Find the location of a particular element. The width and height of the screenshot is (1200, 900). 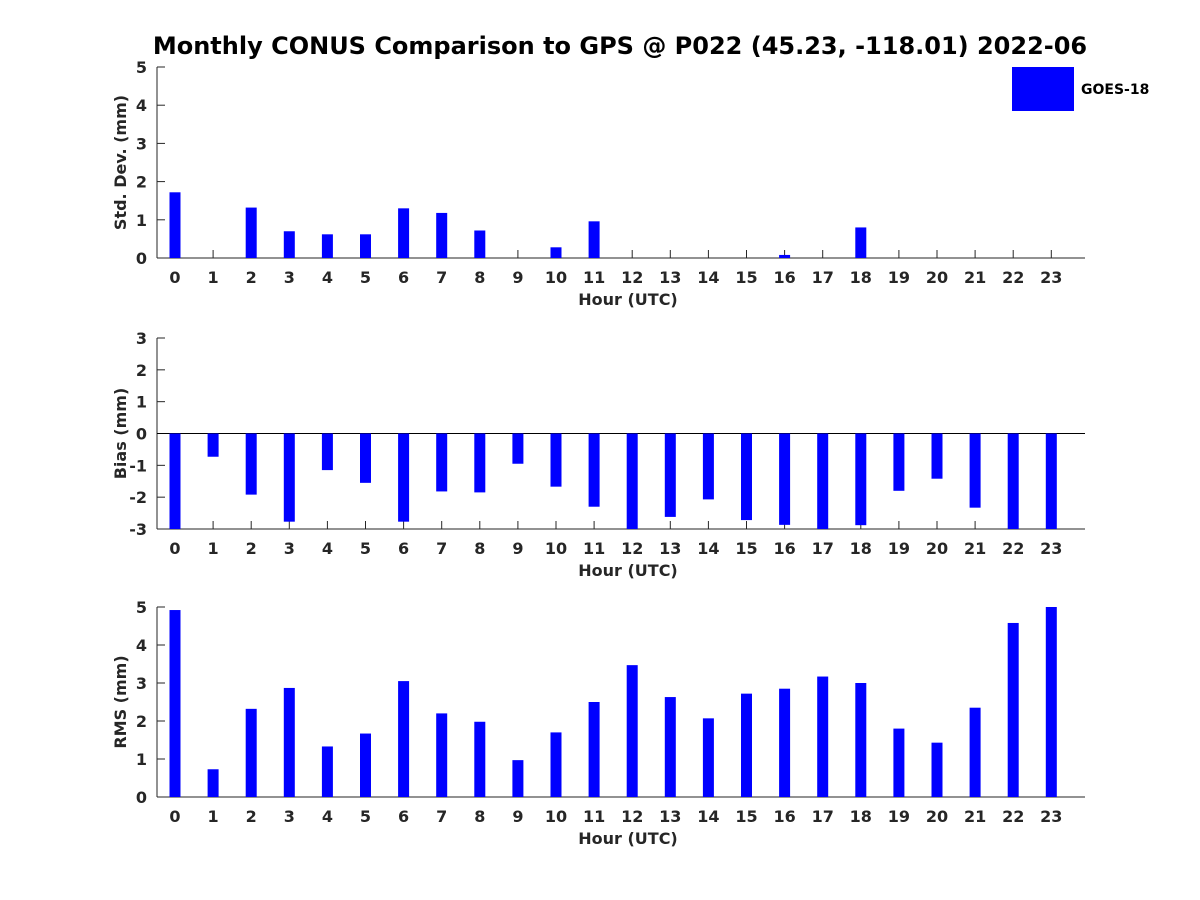

x-tick-label: 13 is located at coordinates (670, 816).